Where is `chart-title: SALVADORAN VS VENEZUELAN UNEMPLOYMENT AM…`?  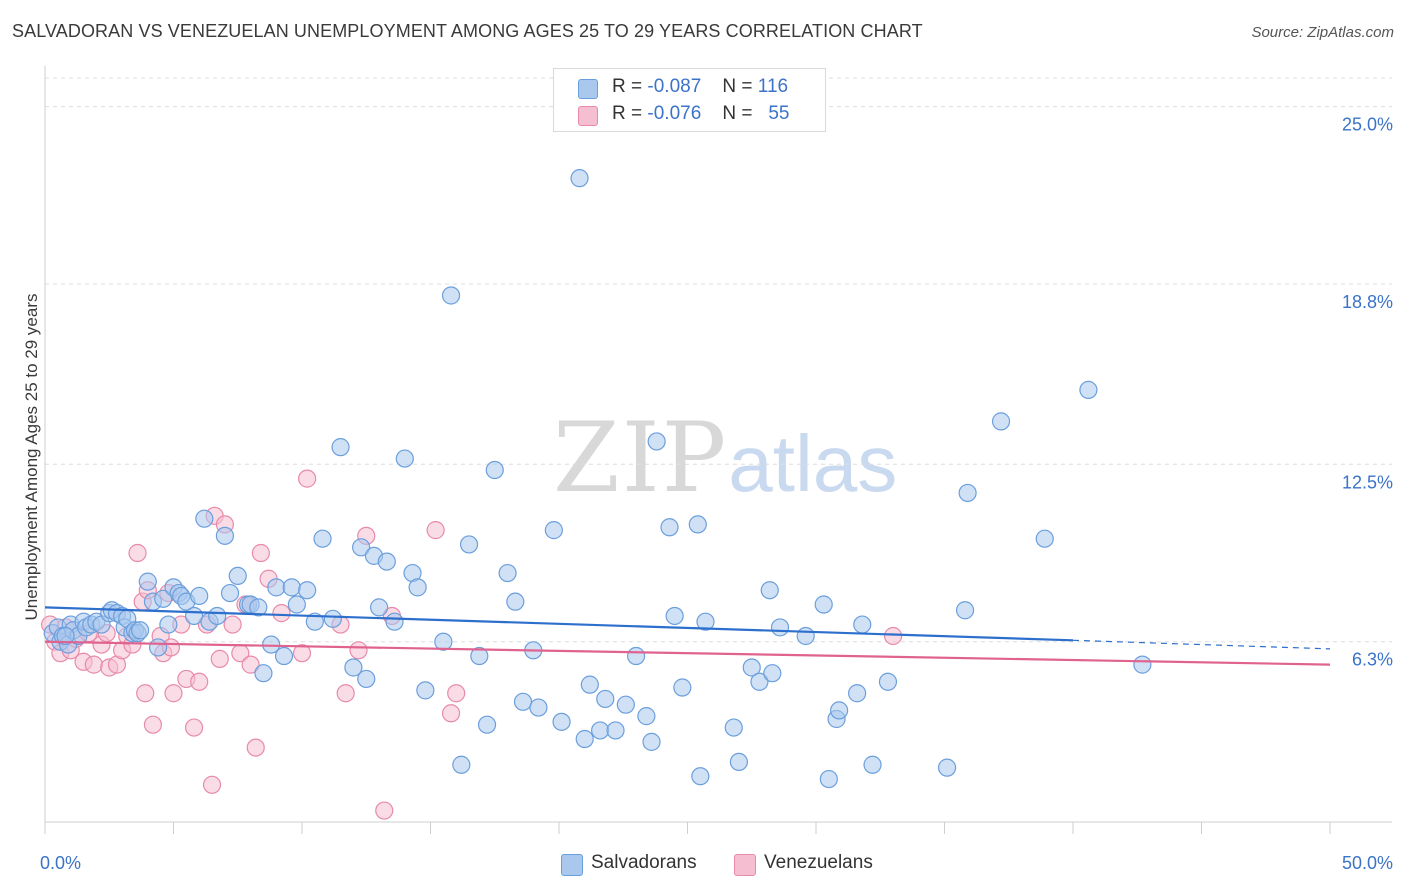
chart-title: SALVADORAN VS VENEZUELAN UNEMPLOYMENT AM… is located at coordinates (467, 31).